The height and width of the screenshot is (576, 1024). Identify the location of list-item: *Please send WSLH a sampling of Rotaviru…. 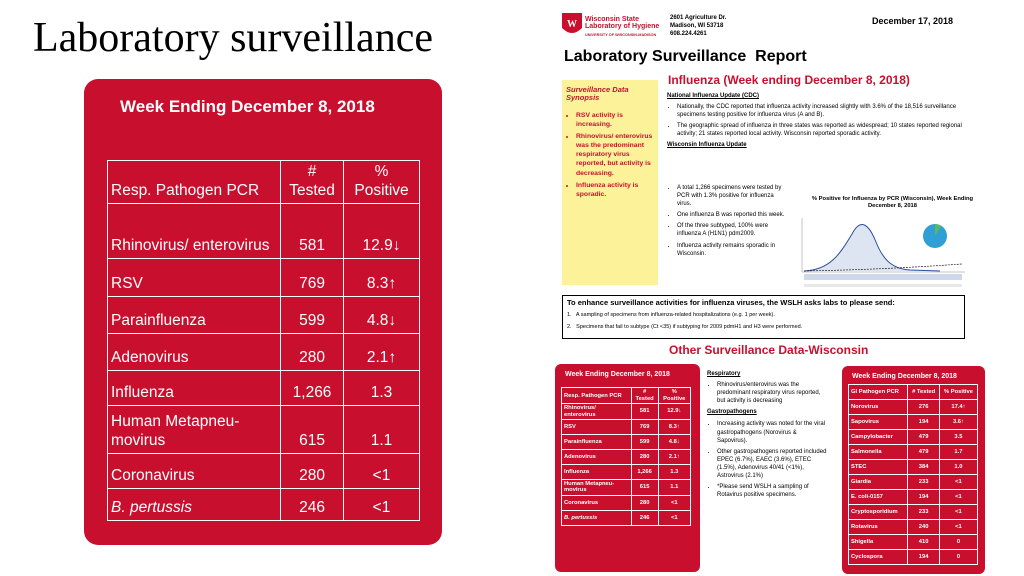
(772, 491).